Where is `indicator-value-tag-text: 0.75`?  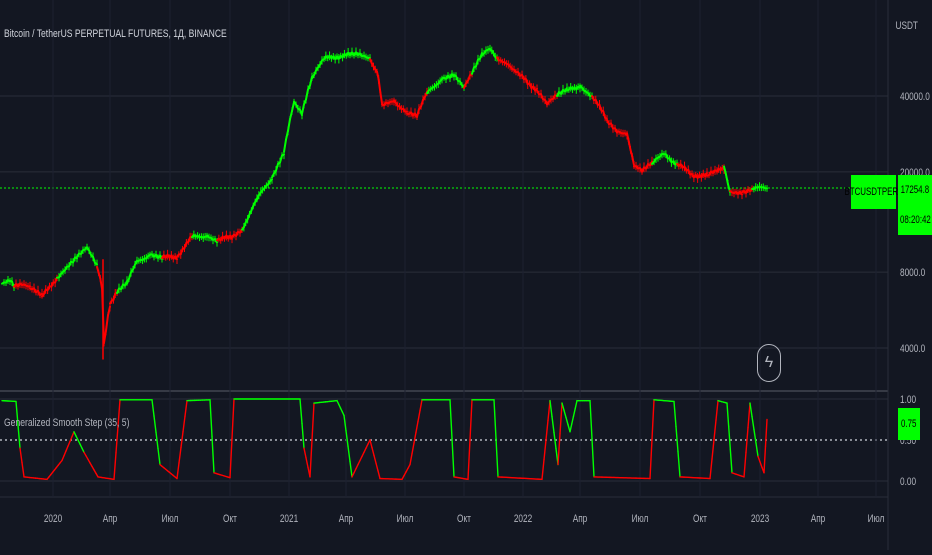
indicator-value-tag-text: 0.75 is located at coordinates (908, 424).